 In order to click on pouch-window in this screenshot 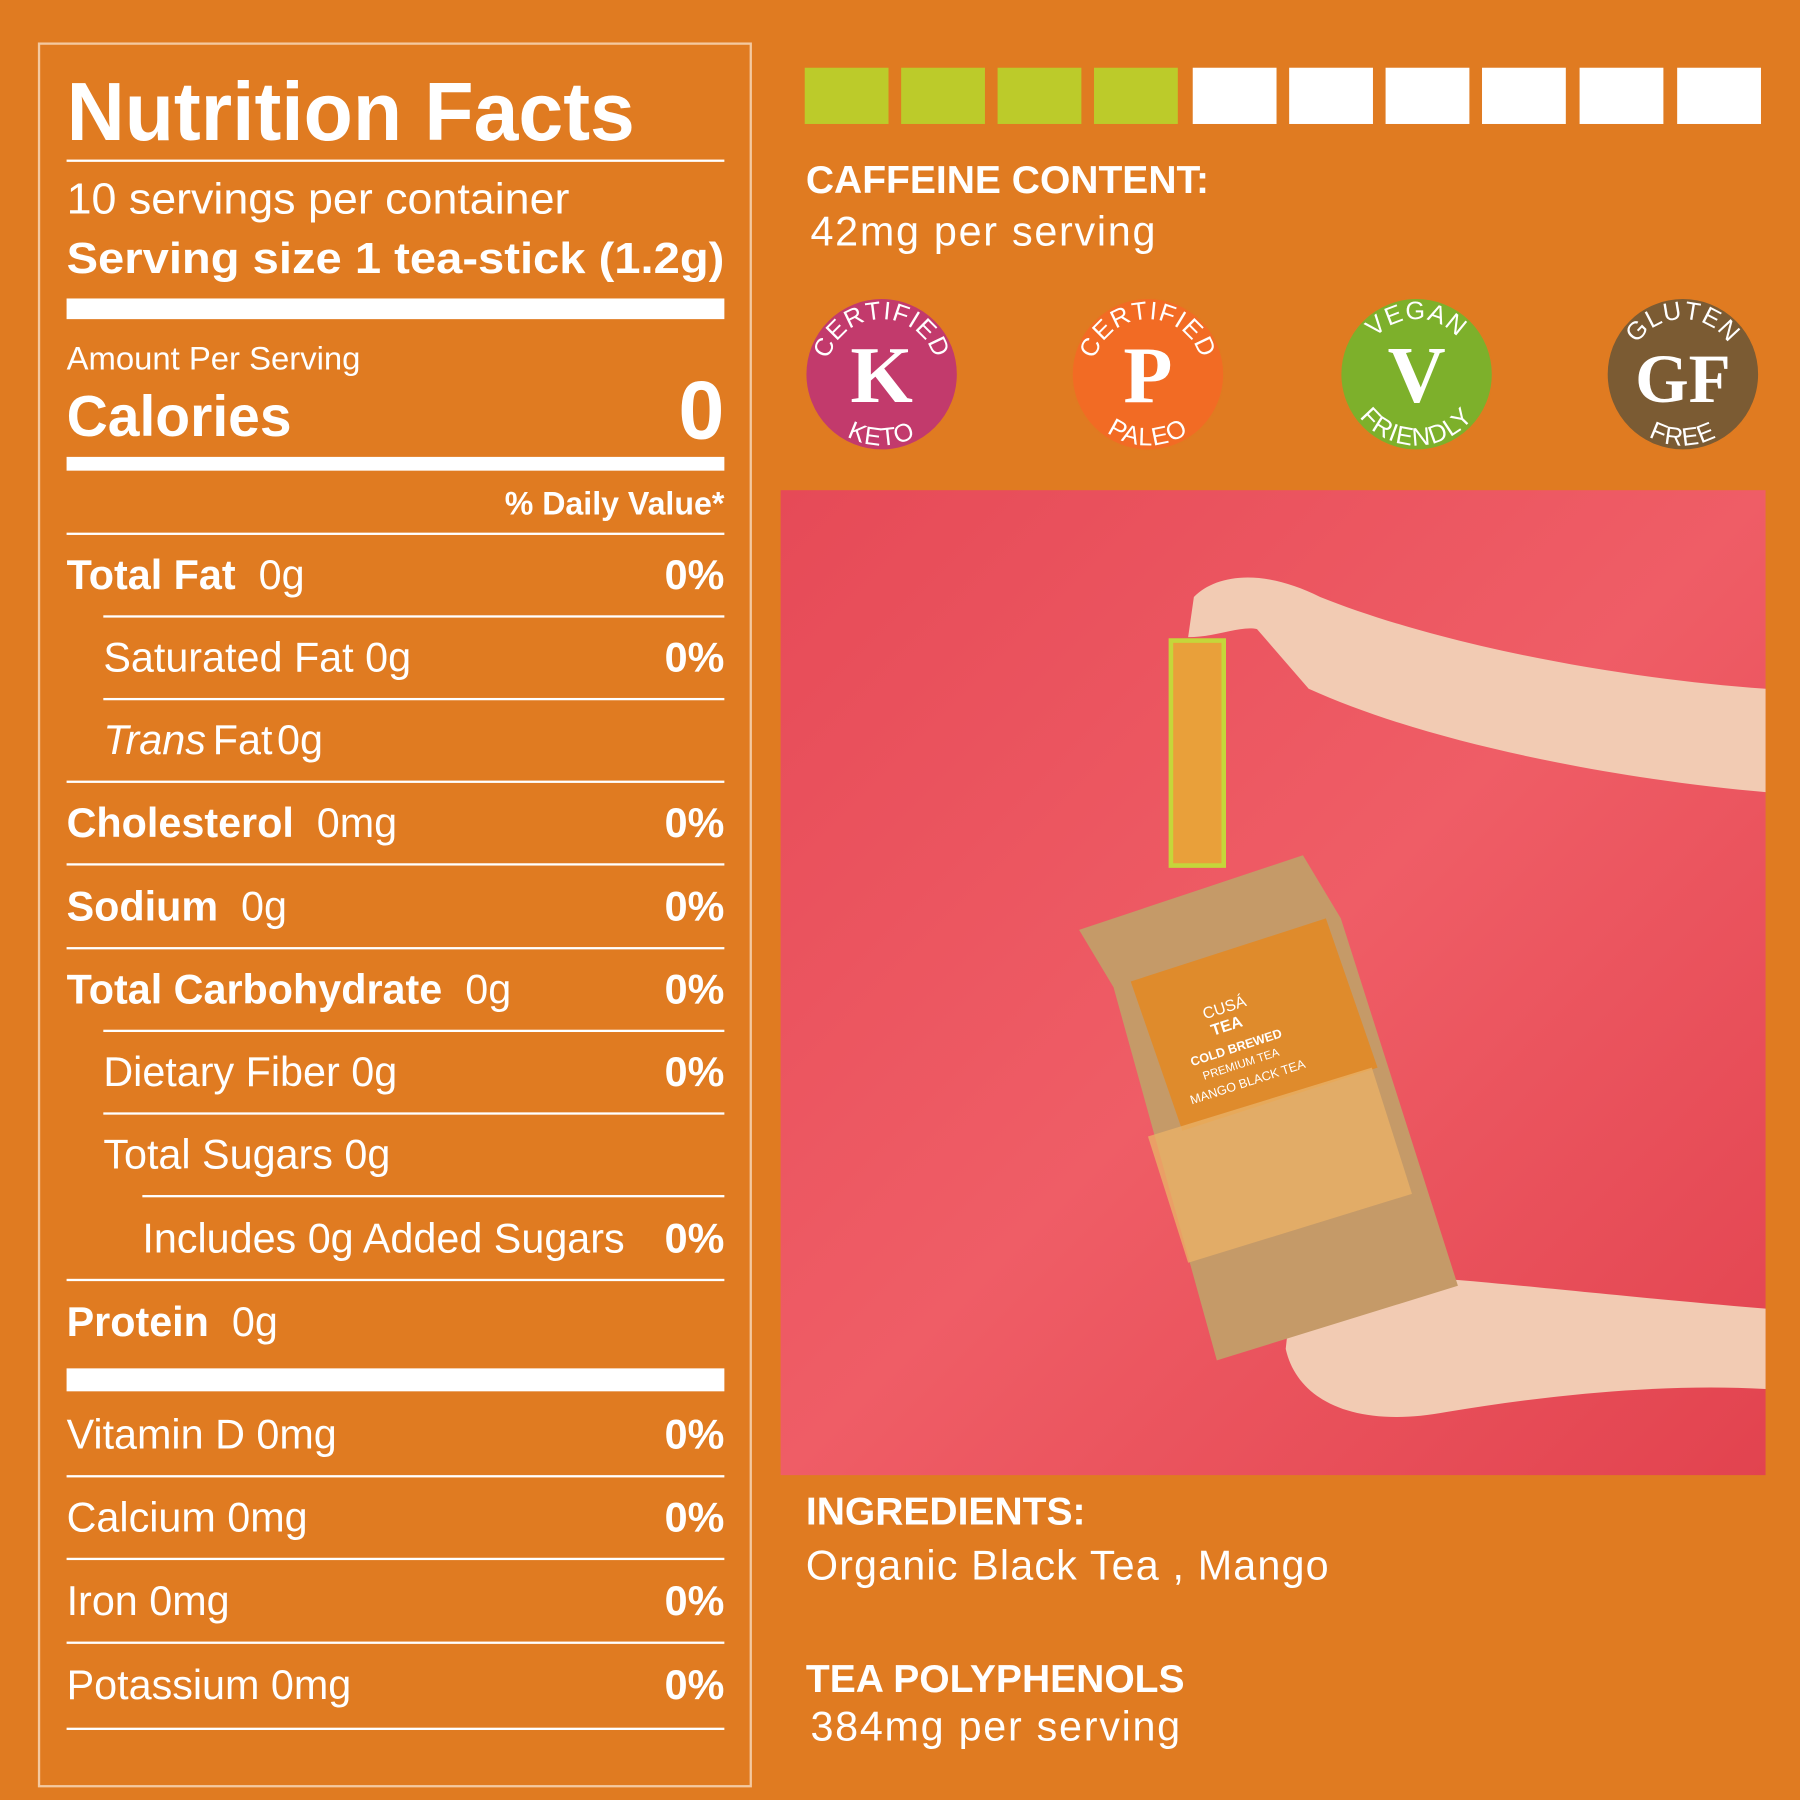, I will do `click(1279, 1165)`.